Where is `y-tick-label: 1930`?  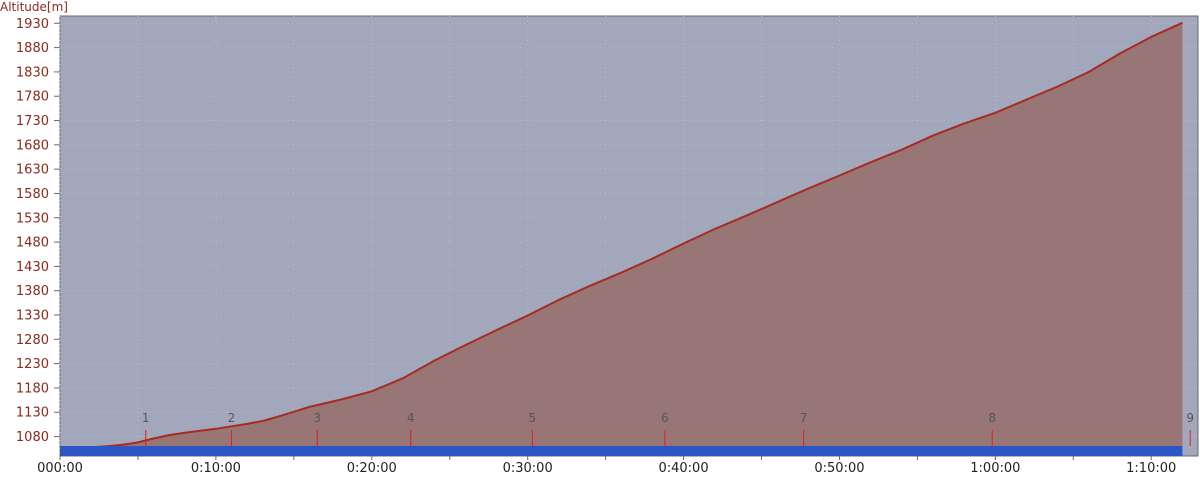 y-tick-label: 1930 is located at coordinates (32, 24).